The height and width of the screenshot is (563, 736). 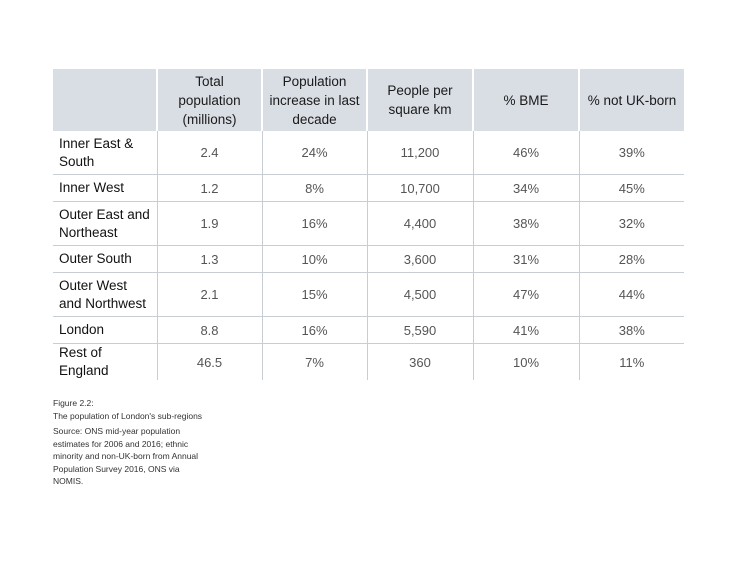 I want to click on figure-title: The population of London's sub-regions, so click(x=128, y=415).